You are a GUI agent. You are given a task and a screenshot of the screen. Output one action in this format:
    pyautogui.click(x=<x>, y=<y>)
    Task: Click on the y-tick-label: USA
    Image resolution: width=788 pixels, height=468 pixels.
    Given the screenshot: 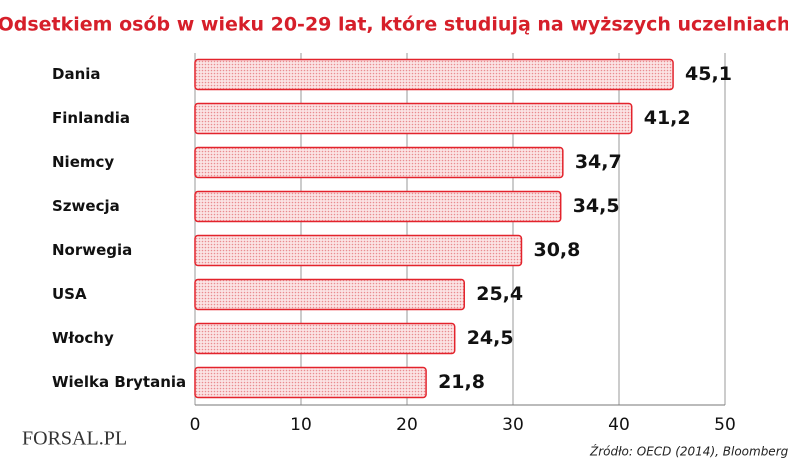 What is the action you would take?
    pyautogui.click(x=69, y=294)
    